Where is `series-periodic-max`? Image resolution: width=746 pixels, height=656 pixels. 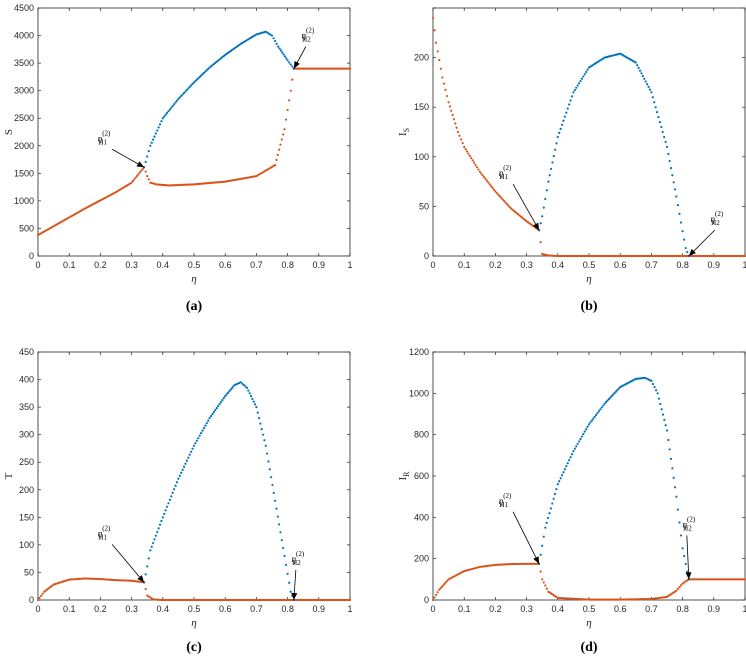 series-periodic-max is located at coordinates (218, 491).